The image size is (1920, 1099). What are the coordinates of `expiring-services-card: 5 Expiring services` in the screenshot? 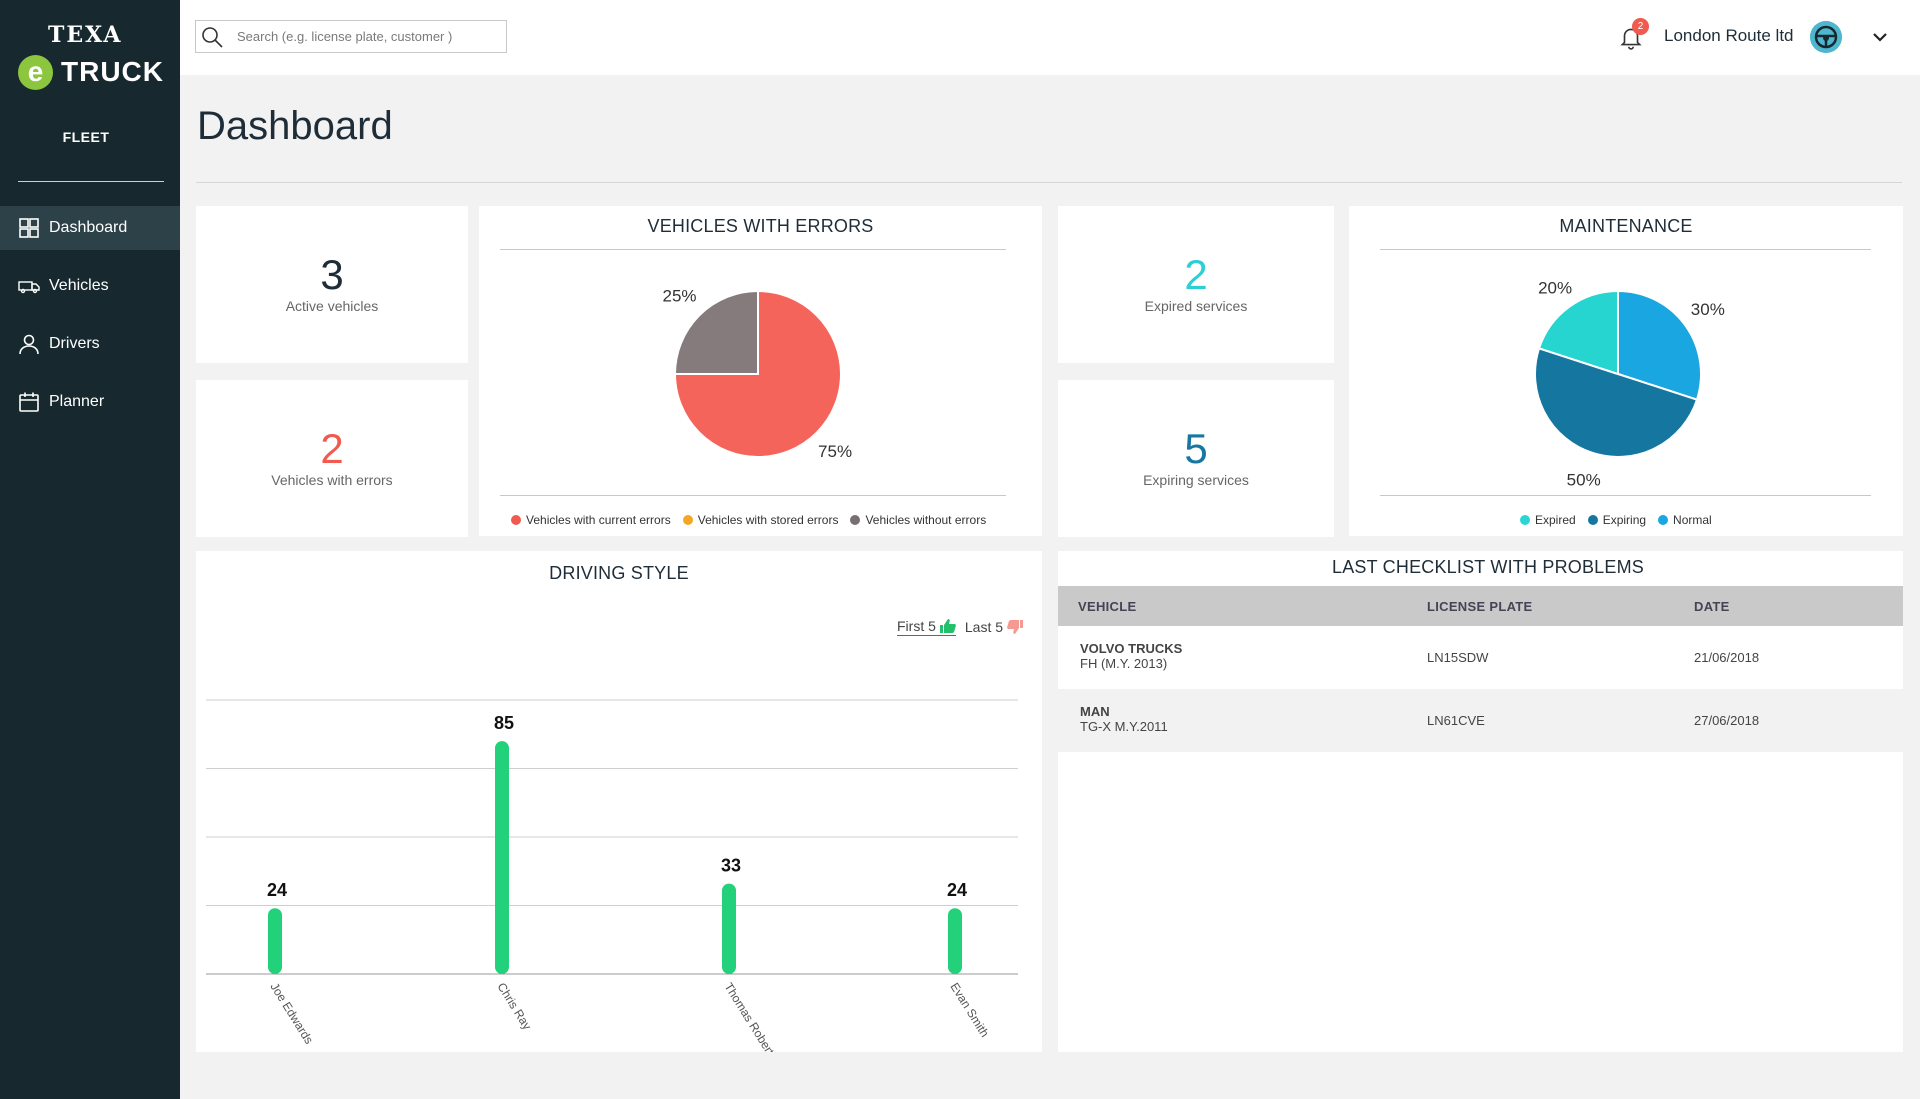 It's located at (1196, 458).